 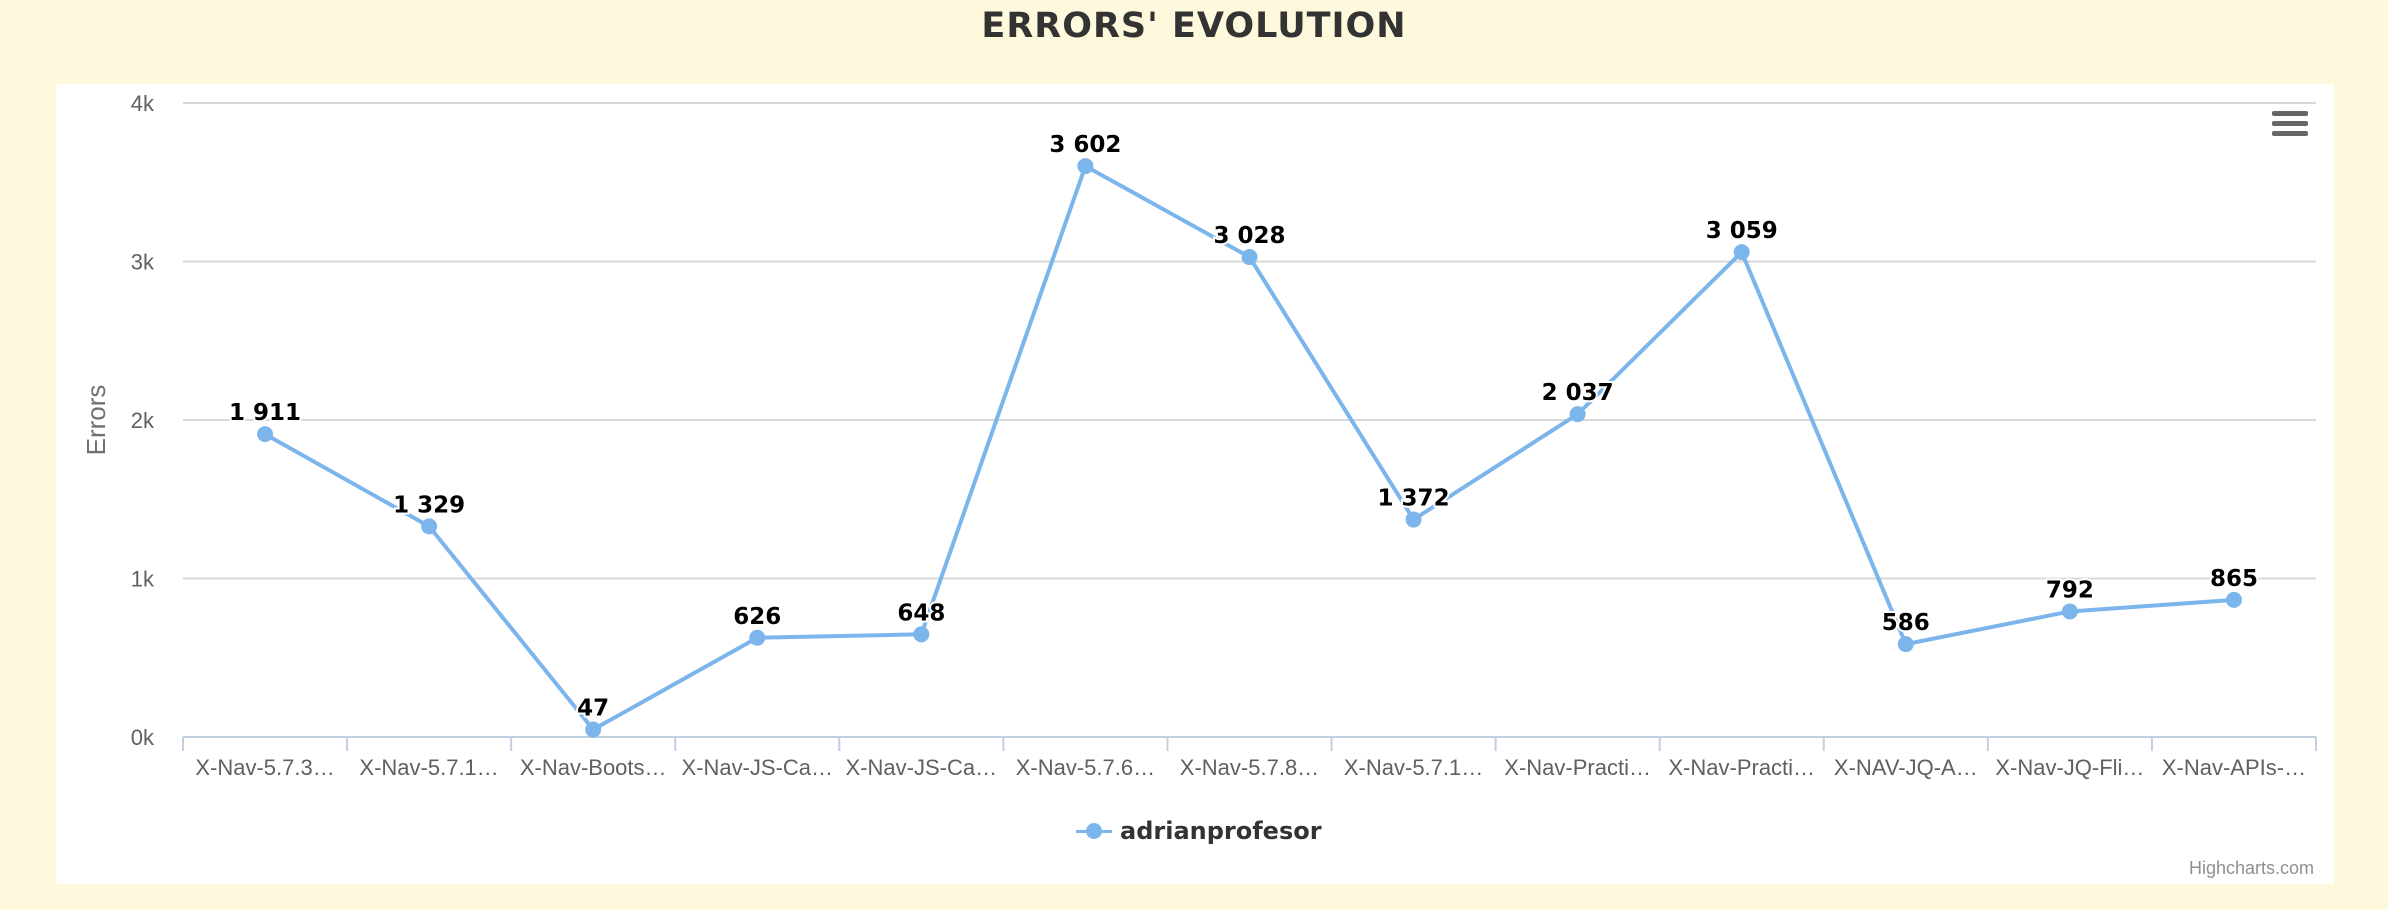 I want to click on data-label: 1 372, so click(x=1414, y=499).